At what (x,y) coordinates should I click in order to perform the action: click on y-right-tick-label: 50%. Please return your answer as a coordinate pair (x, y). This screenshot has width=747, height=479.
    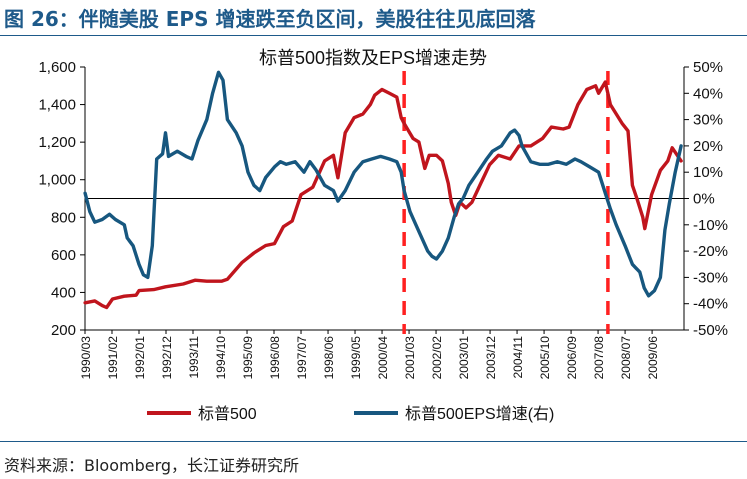
    Looking at the image, I should click on (708, 67).